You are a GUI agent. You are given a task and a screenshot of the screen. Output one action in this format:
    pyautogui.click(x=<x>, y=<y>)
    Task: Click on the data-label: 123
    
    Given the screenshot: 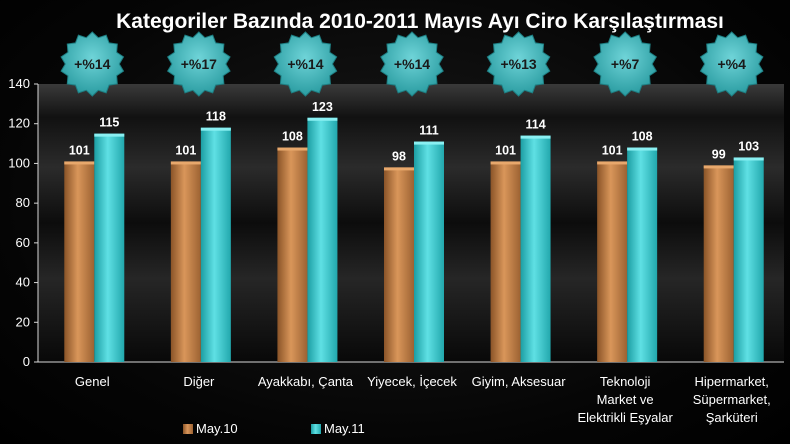 What is the action you would take?
    pyautogui.click(x=322, y=107)
    